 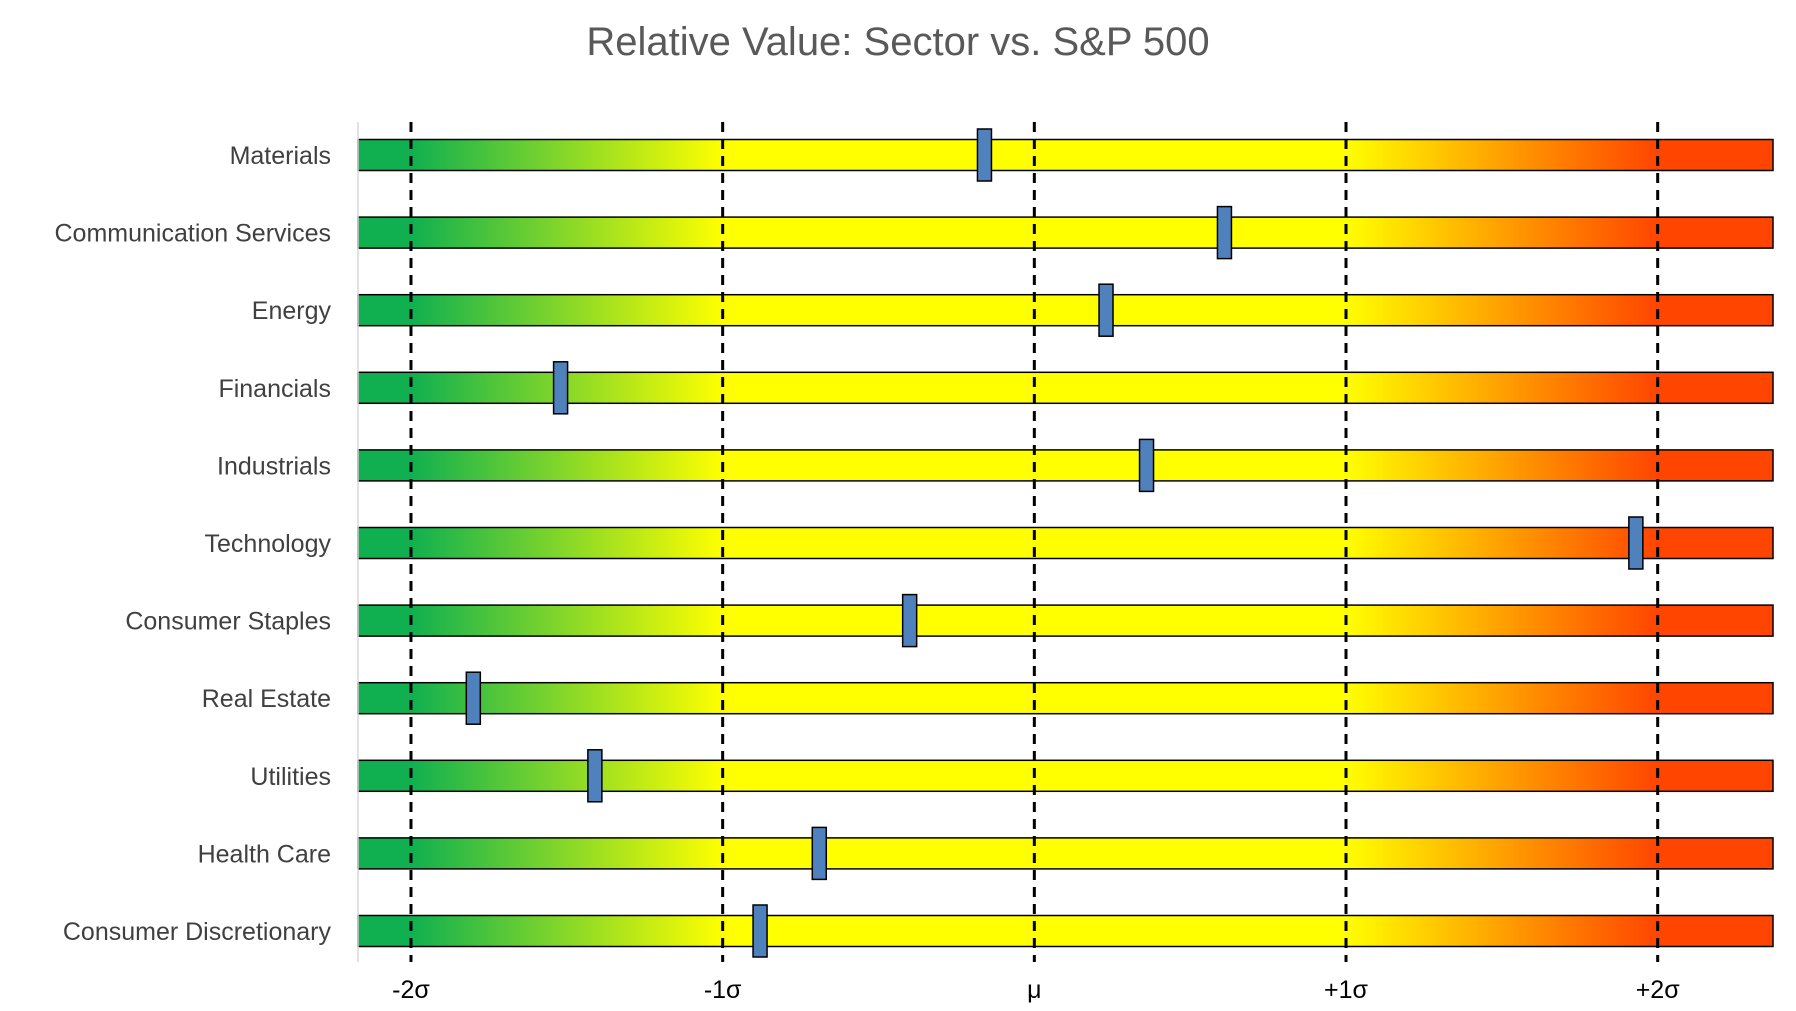 What do you see at coordinates (723, 990) in the screenshot?
I see `tick-label: -1σ` at bounding box center [723, 990].